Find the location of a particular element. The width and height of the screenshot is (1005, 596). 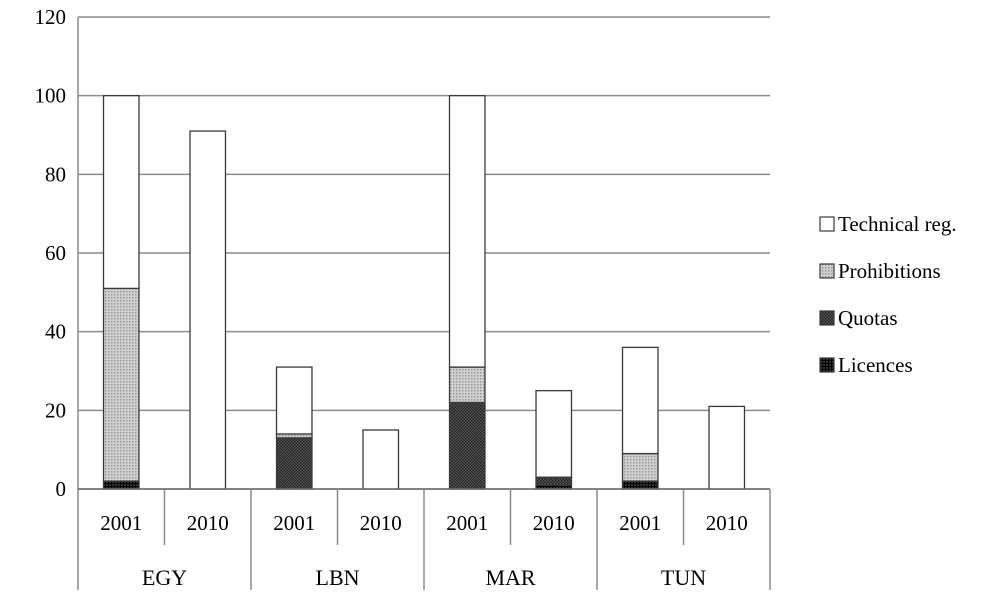

y-tick-label: 80 is located at coordinates (55, 174).